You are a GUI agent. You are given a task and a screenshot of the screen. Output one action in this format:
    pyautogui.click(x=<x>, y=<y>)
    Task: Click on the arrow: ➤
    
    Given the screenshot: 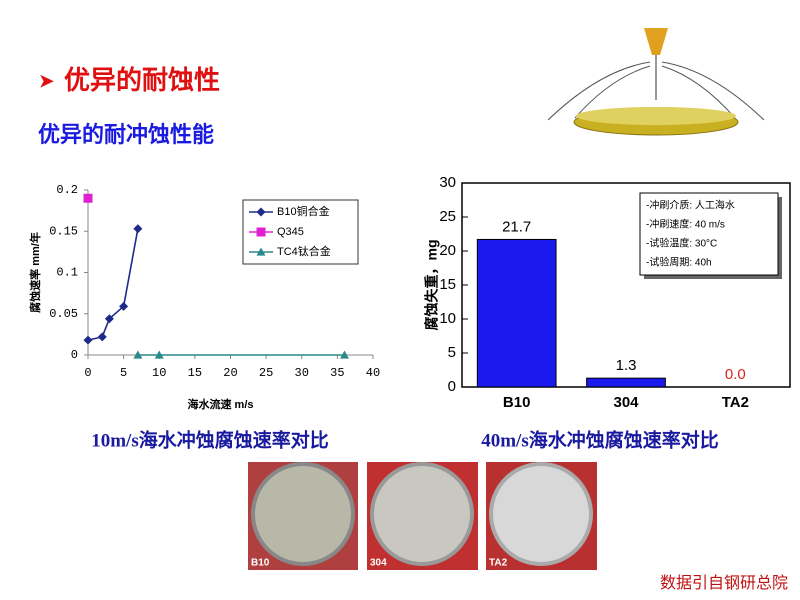 What is the action you would take?
    pyautogui.click(x=46, y=81)
    